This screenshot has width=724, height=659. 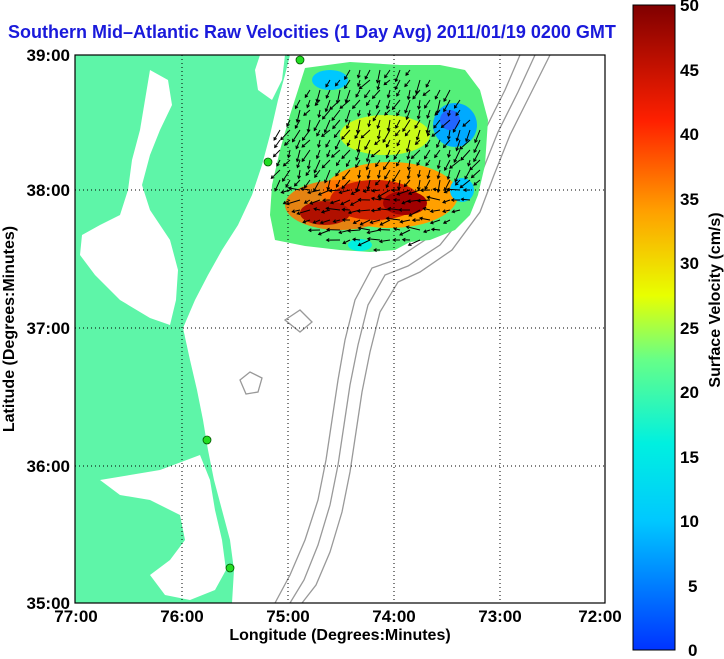 I want to click on station-marker, so click(x=230, y=568).